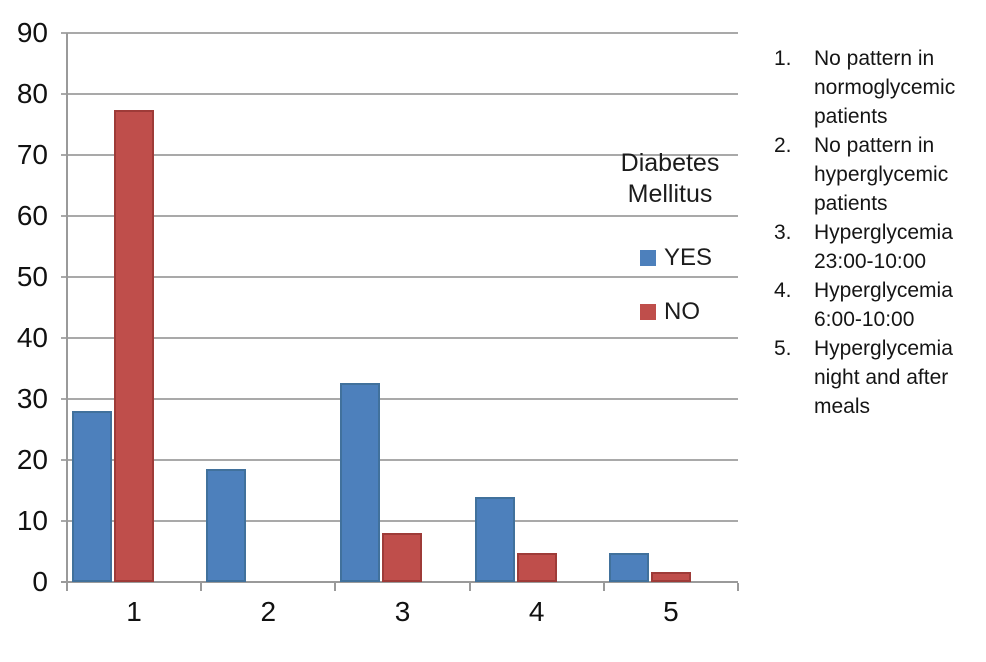 This screenshot has height=662, width=986. What do you see at coordinates (648, 312) in the screenshot?
I see `legend-swatch-no` at bounding box center [648, 312].